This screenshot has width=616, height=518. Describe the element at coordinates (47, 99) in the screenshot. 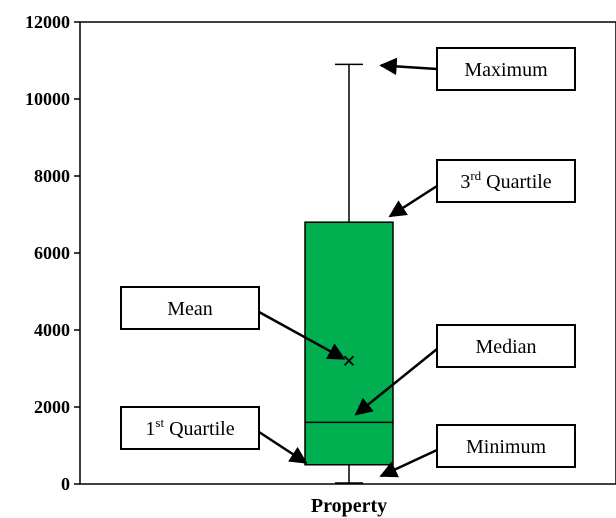

I see `y-tick-label: 10000` at that location.